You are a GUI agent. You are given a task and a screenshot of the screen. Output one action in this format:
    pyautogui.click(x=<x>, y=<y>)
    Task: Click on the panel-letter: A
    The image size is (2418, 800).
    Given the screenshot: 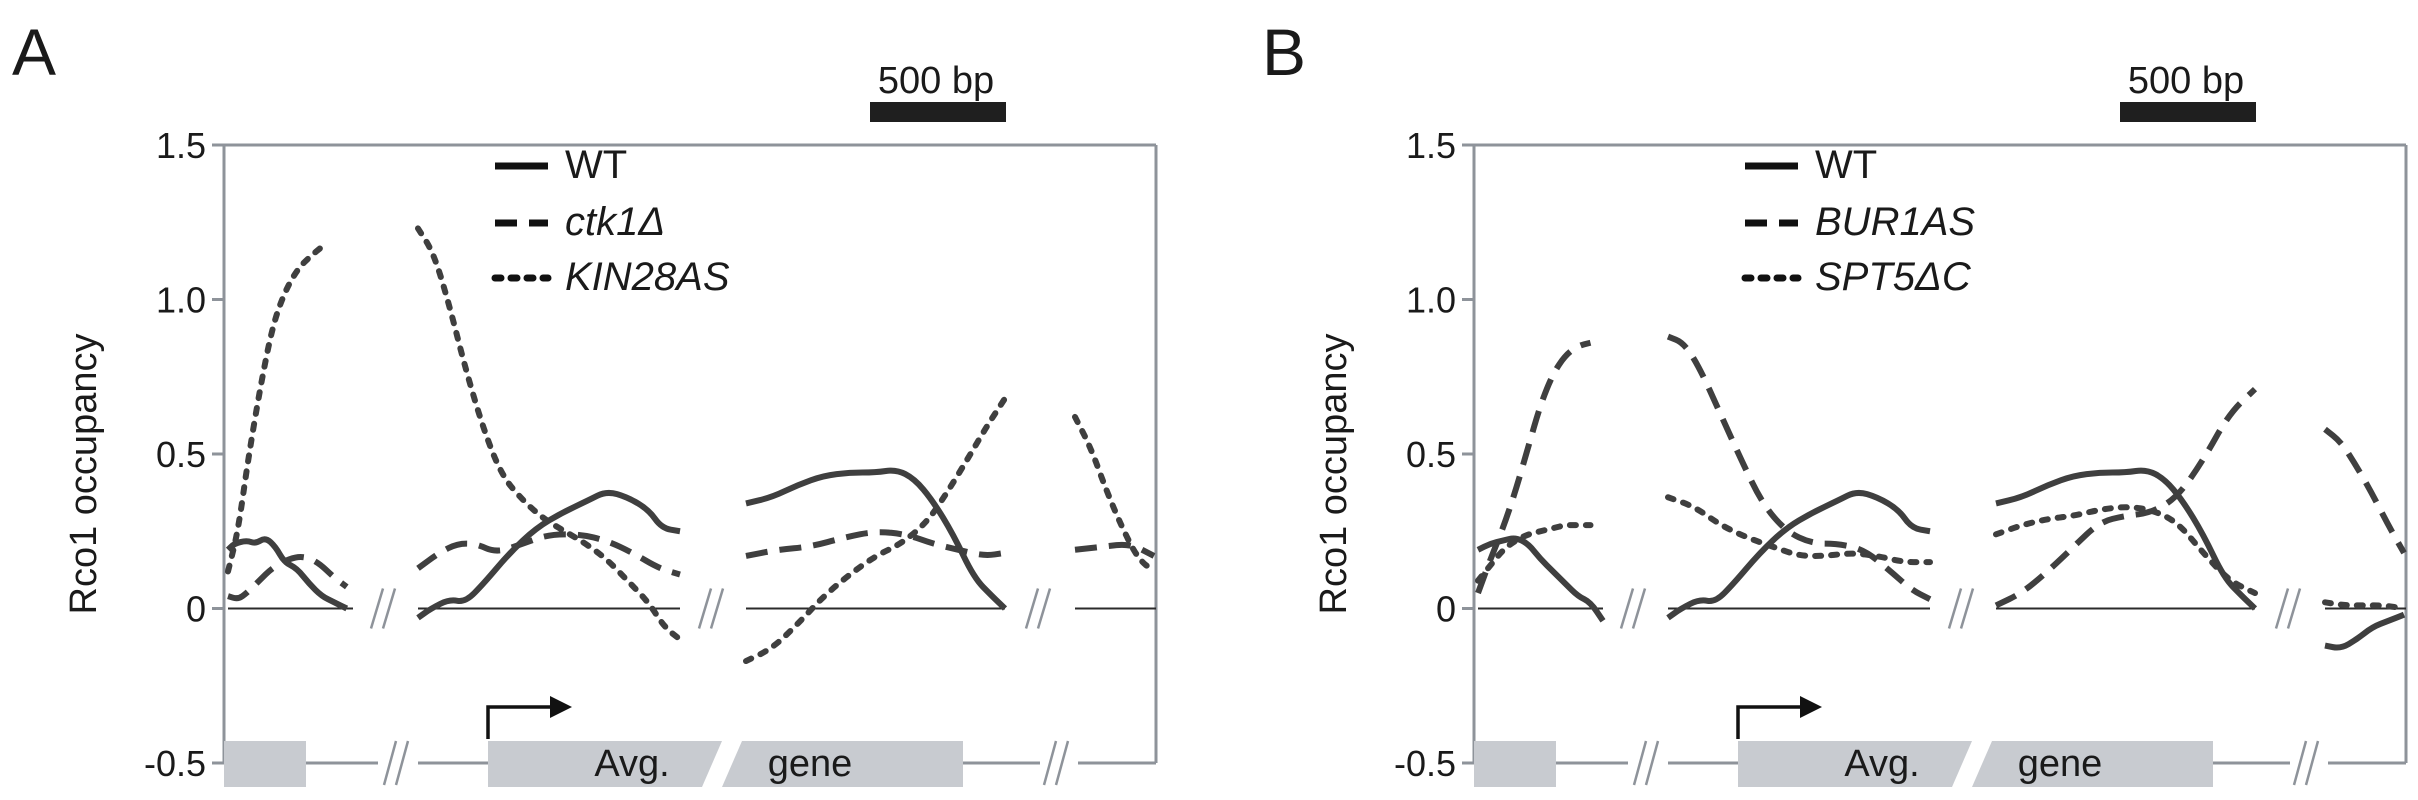 What is the action you would take?
    pyautogui.click(x=34, y=52)
    